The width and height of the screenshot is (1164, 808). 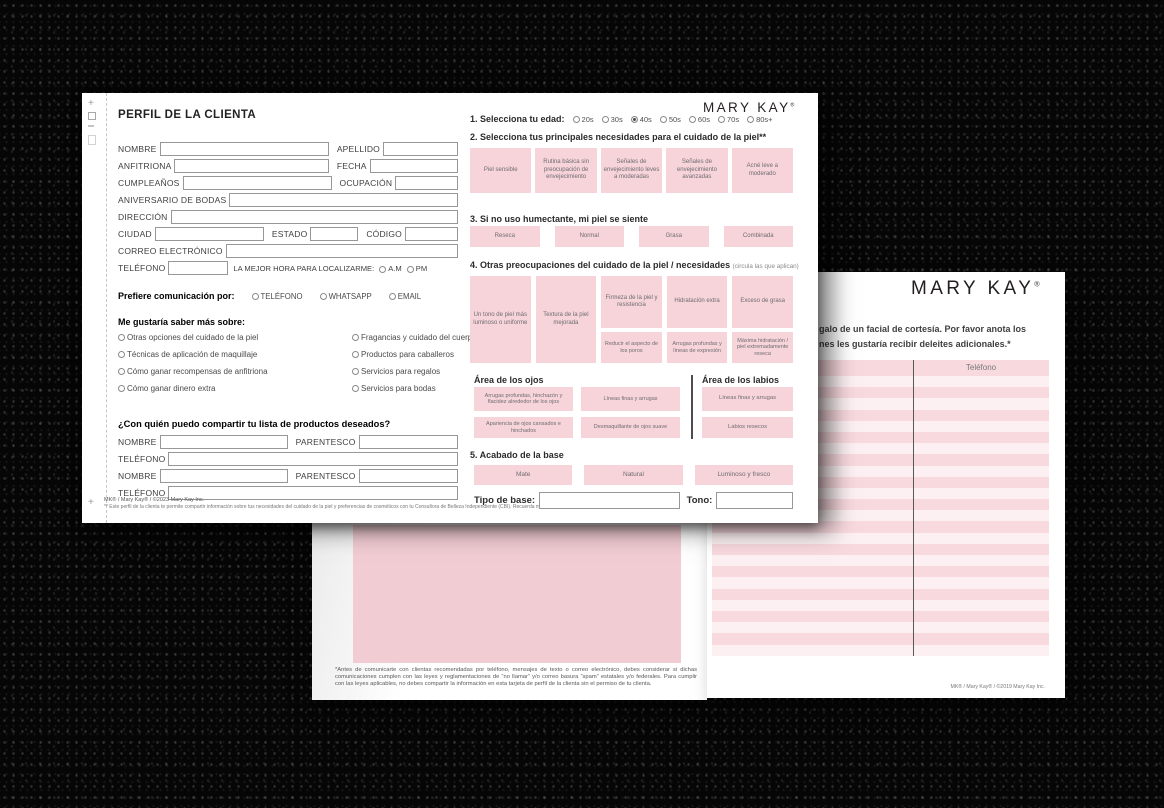 What do you see at coordinates (410, 269) in the screenshot?
I see `pm-radio` at bounding box center [410, 269].